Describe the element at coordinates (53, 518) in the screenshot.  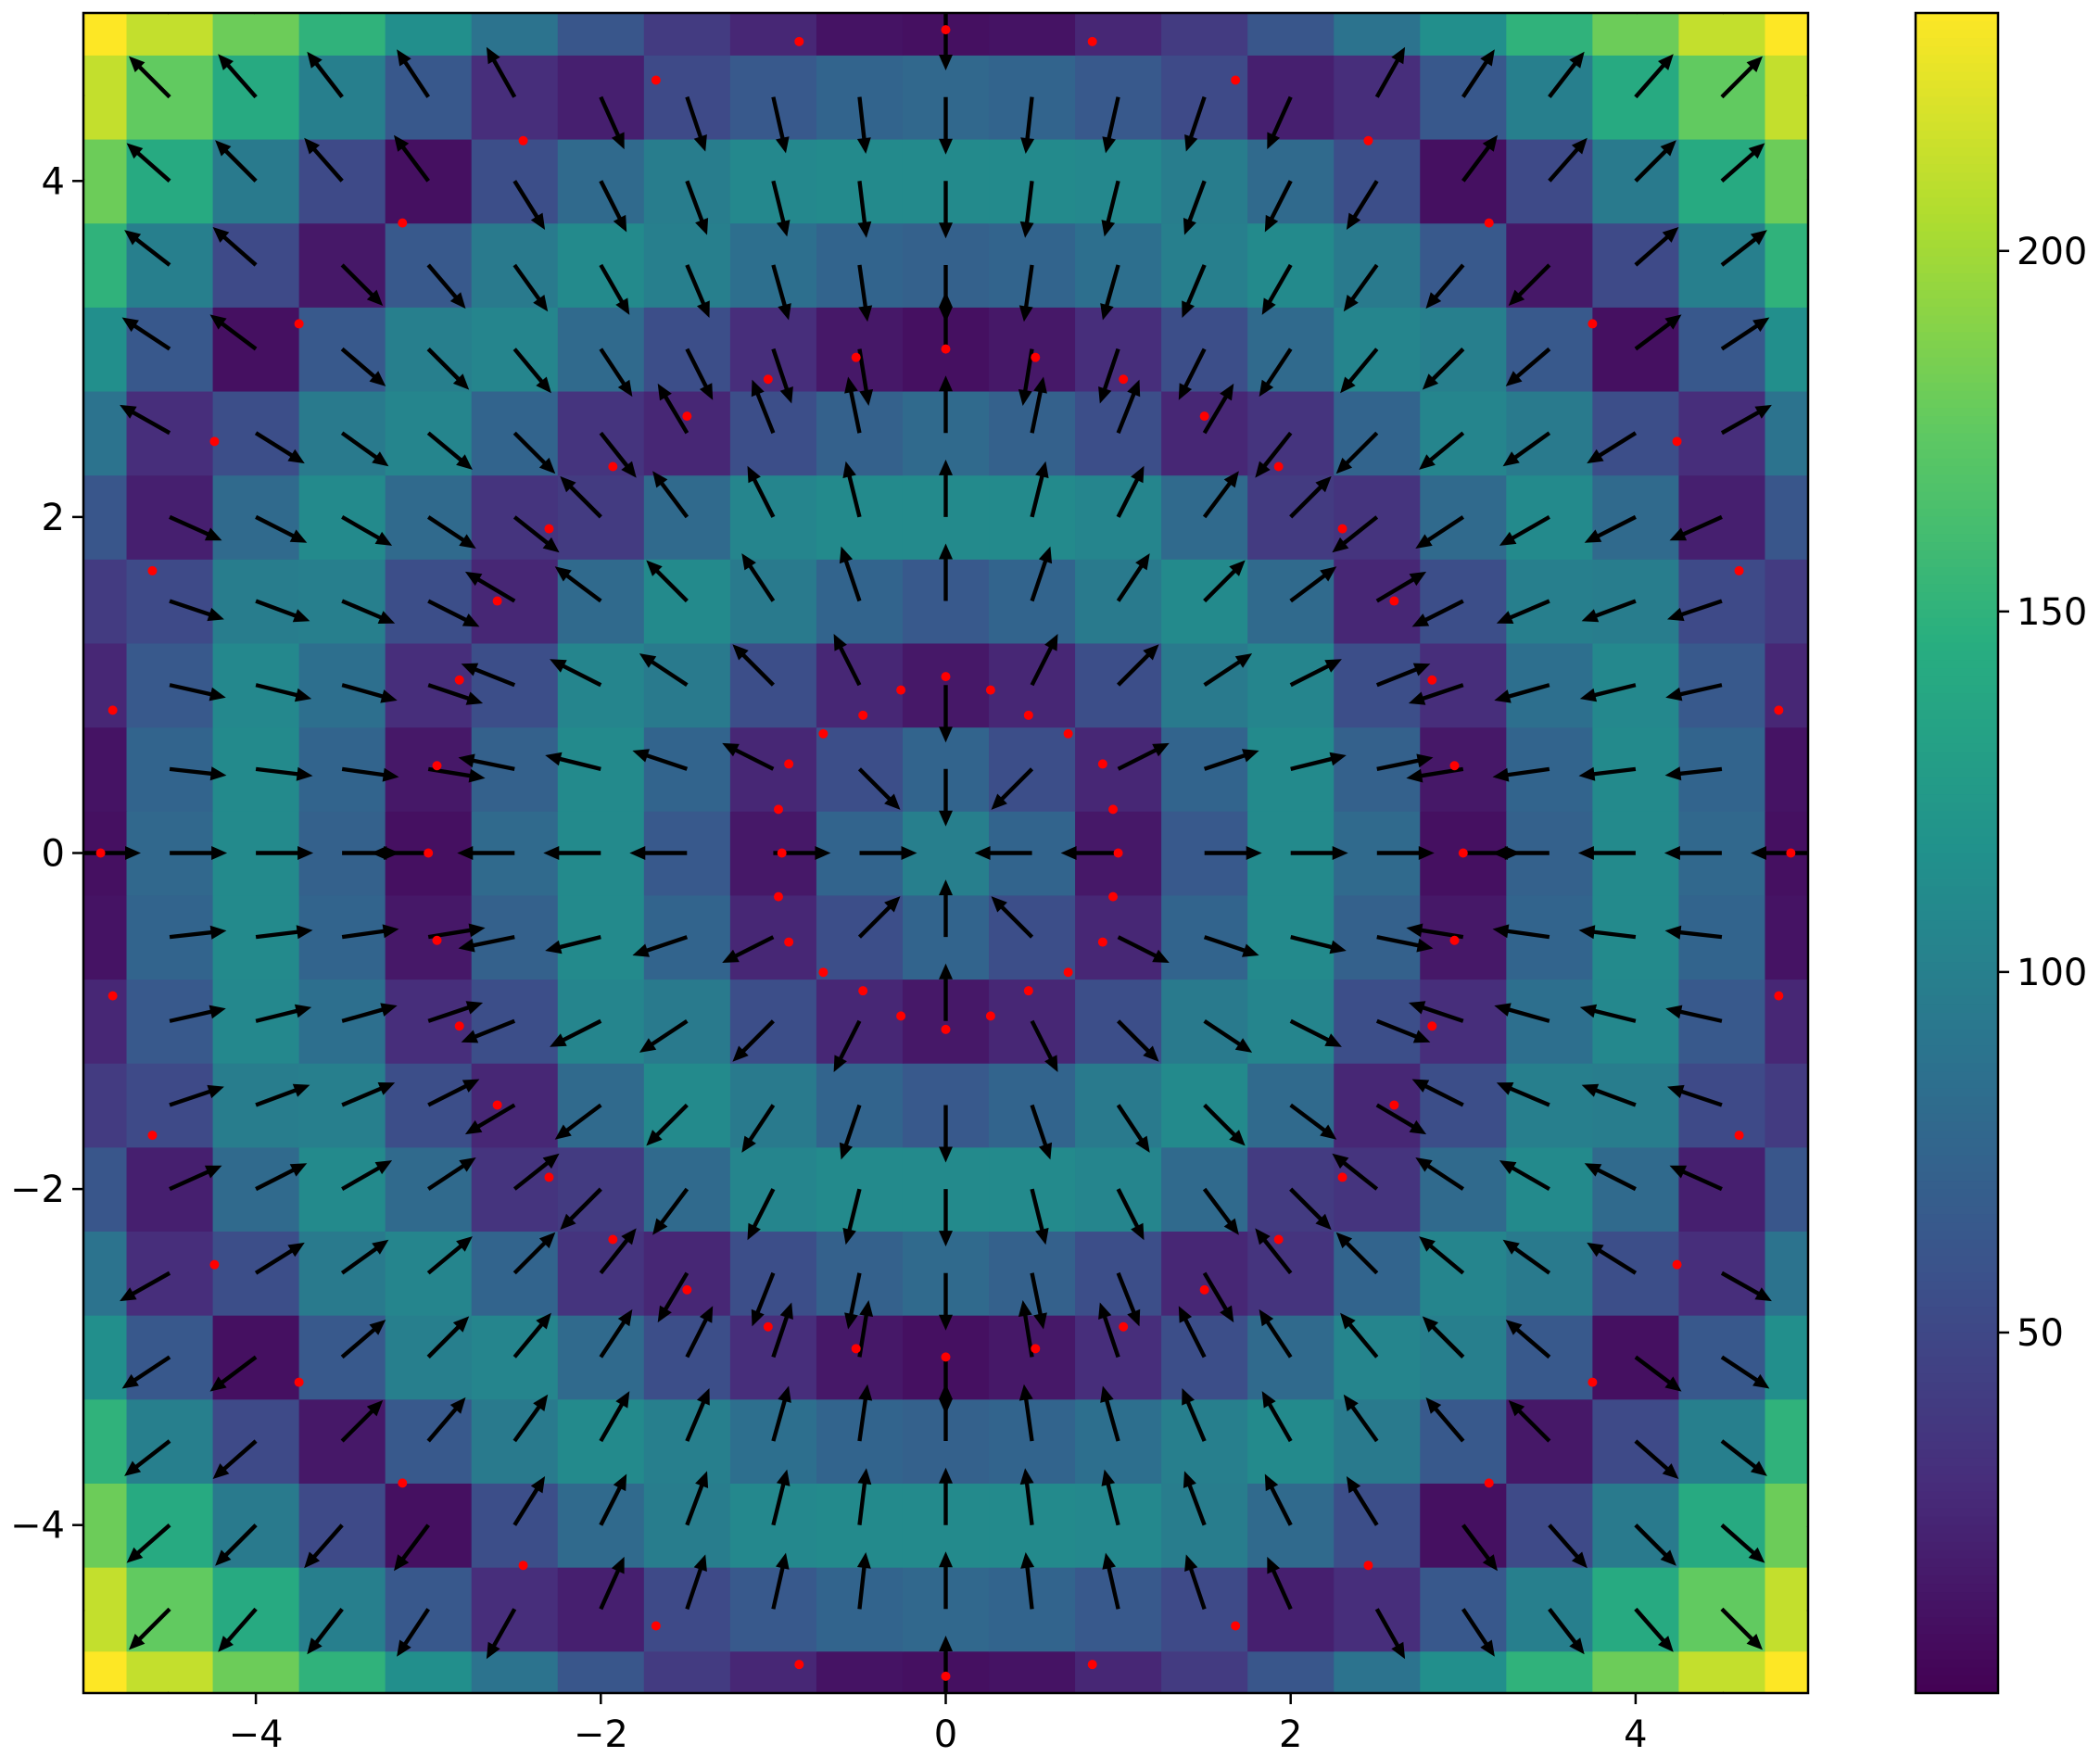
I see `y-tick-label: 2` at that location.